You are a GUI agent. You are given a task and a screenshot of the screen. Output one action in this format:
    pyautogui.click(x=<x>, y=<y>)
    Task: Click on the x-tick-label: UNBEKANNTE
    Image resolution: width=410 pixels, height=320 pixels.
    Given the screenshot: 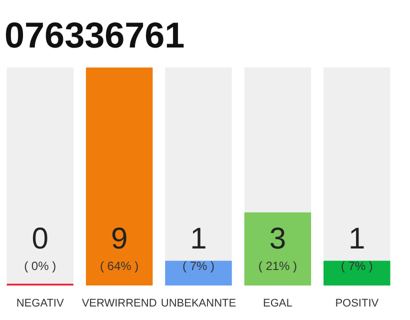 What is the action you would take?
    pyautogui.click(x=198, y=304)
    